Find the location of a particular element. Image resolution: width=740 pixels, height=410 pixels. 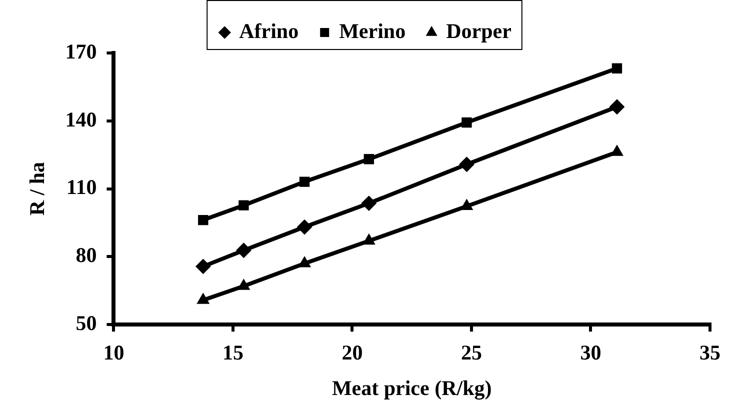

legend-label: Dorper is located at coordinates (479, 30).